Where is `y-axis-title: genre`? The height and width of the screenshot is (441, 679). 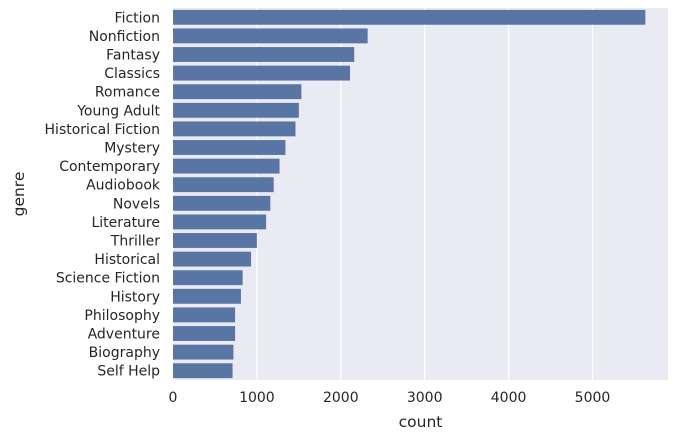
y-axis-title: genre is located at coordinates (19, 194).